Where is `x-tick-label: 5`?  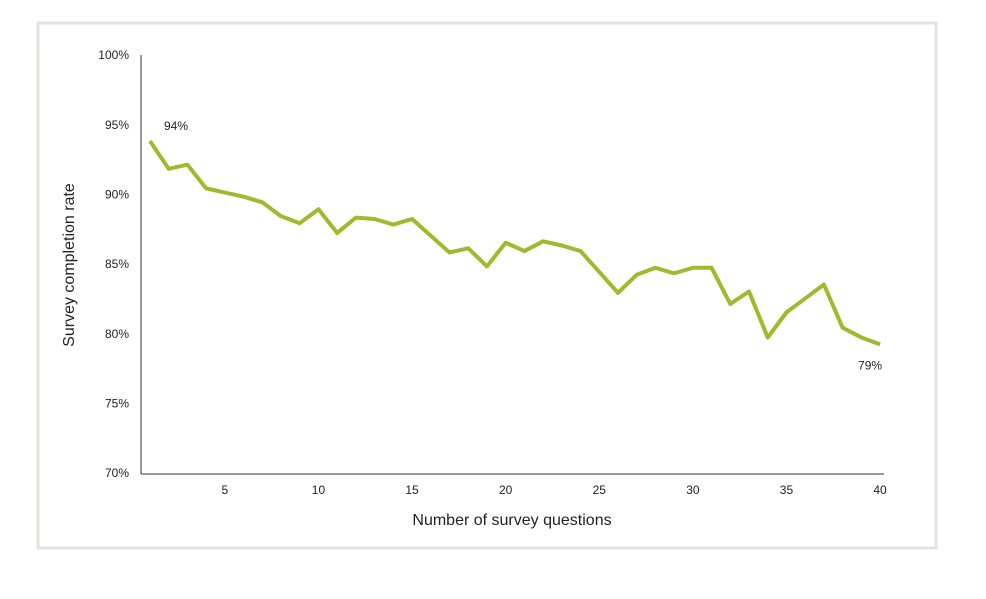 x-tick-label: 5 is located at coordinates (225, 490).